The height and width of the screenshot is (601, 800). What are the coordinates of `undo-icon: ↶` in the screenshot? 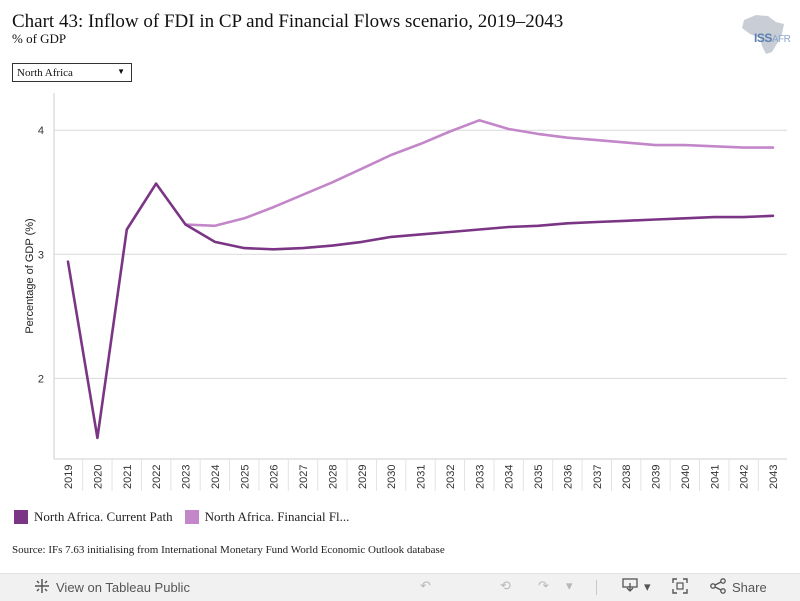 It's located at (425, 585).